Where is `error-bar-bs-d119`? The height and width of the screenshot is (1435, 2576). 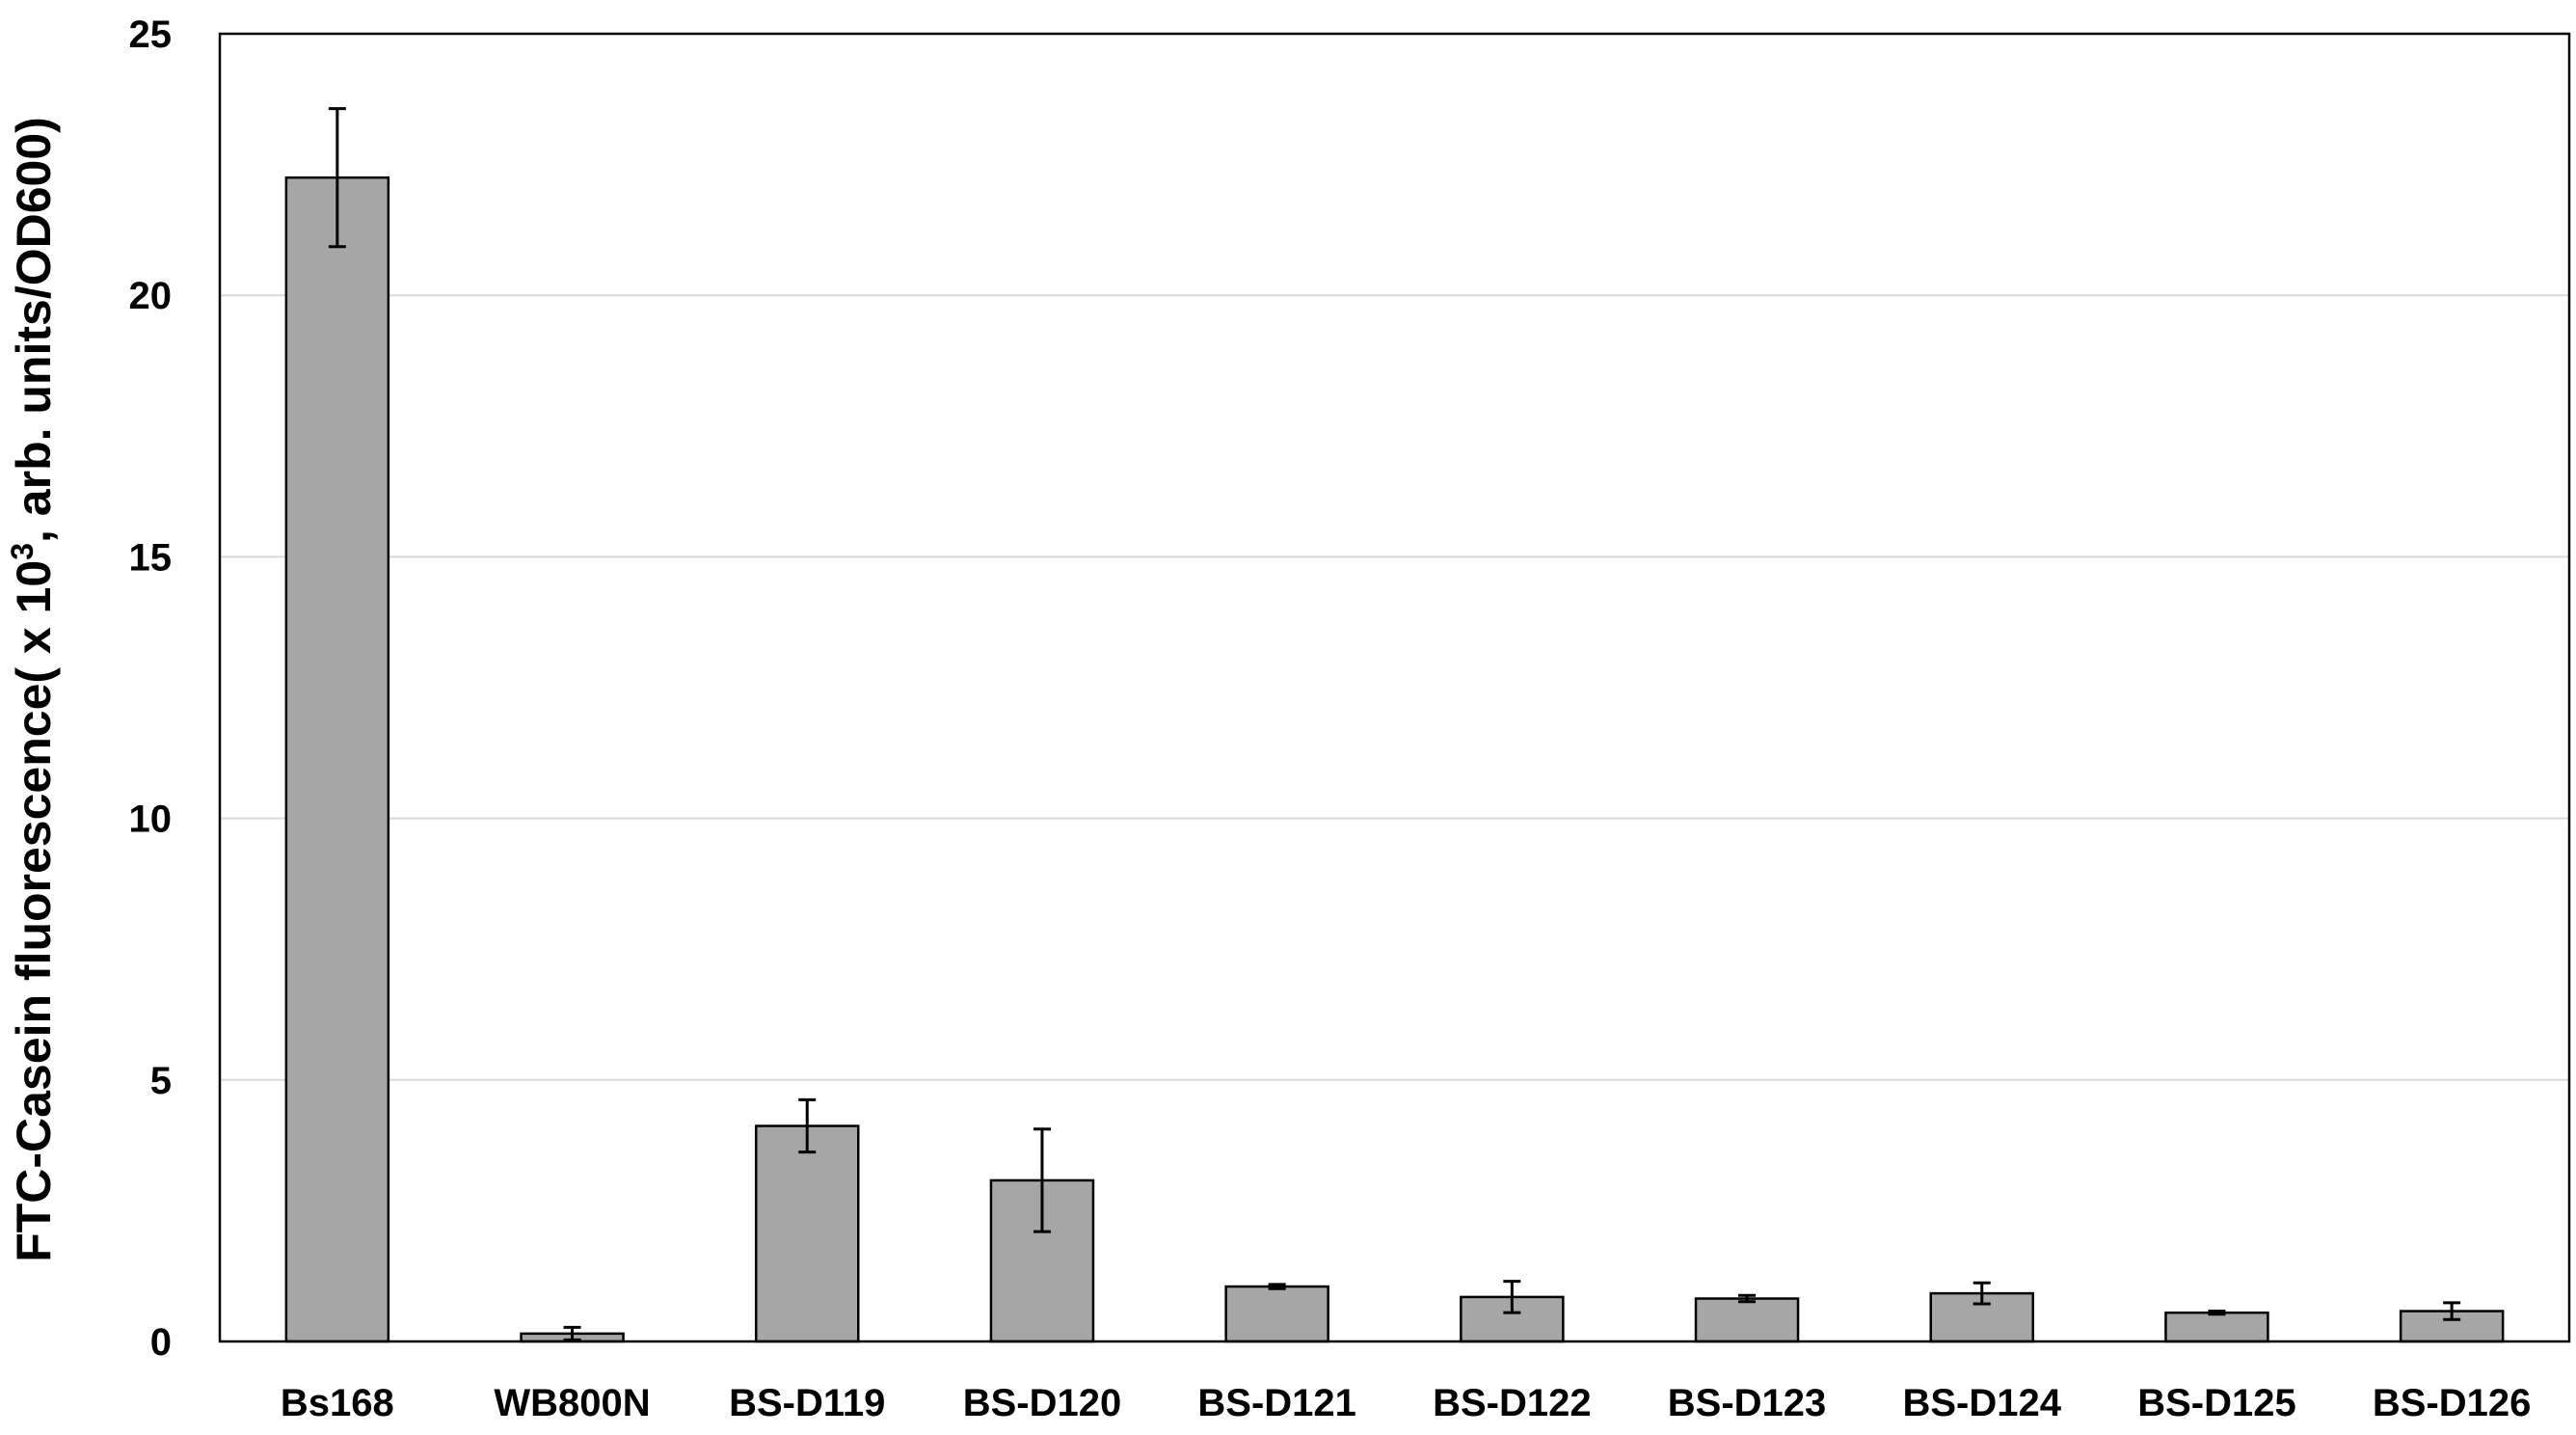 error-bar-bs-d119 is located at coordinates (808, 1125).